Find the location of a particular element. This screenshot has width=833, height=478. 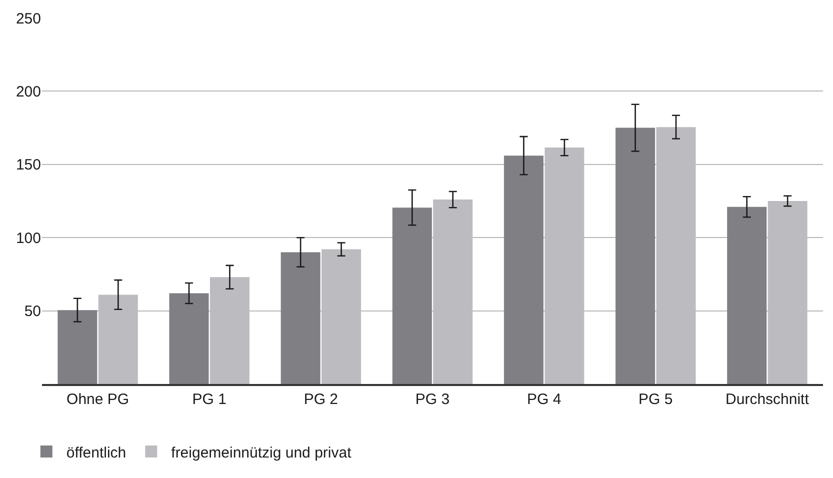

x-tick-label: Ohne PG is located at coordinates (98, 399).